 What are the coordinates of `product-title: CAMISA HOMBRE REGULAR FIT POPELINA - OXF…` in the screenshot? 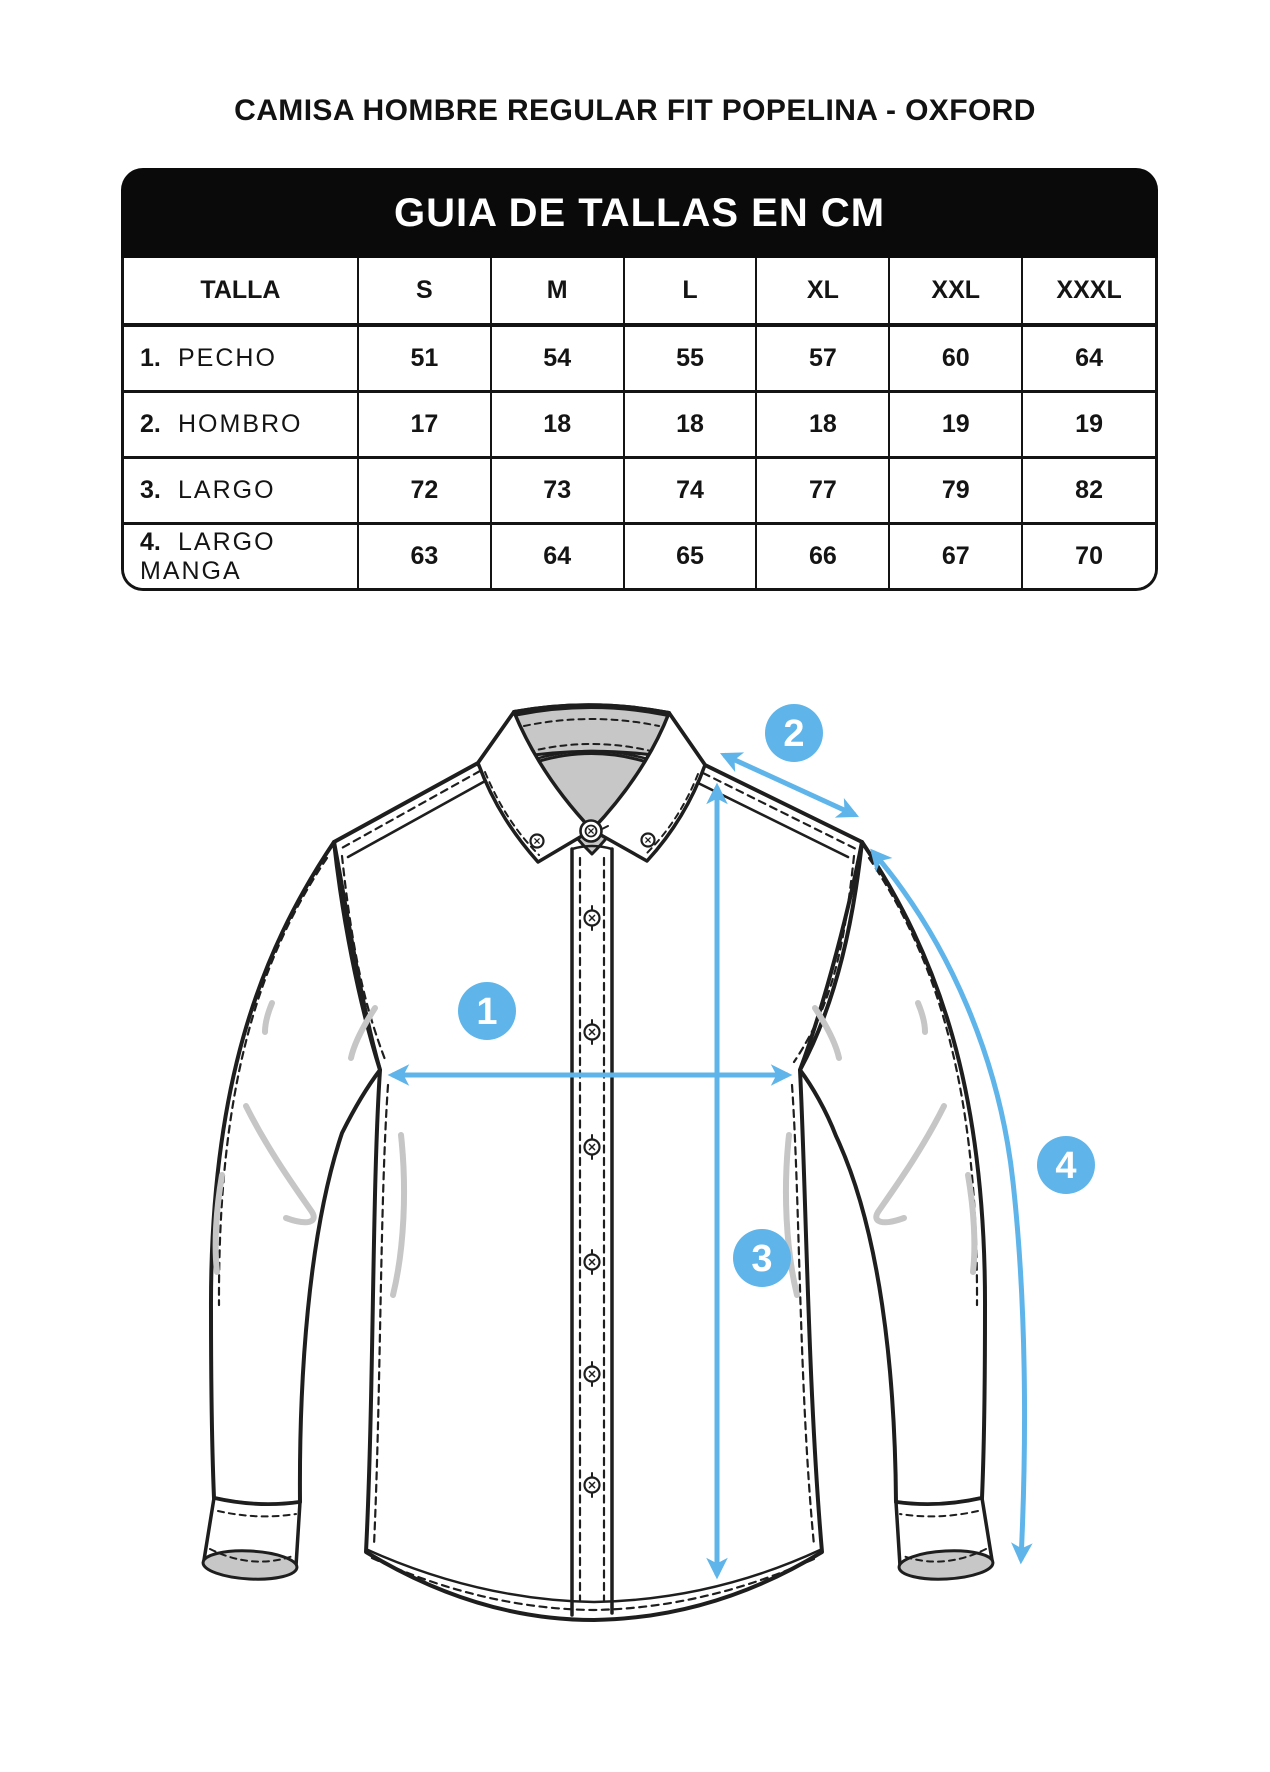 It's located at (635, 110).